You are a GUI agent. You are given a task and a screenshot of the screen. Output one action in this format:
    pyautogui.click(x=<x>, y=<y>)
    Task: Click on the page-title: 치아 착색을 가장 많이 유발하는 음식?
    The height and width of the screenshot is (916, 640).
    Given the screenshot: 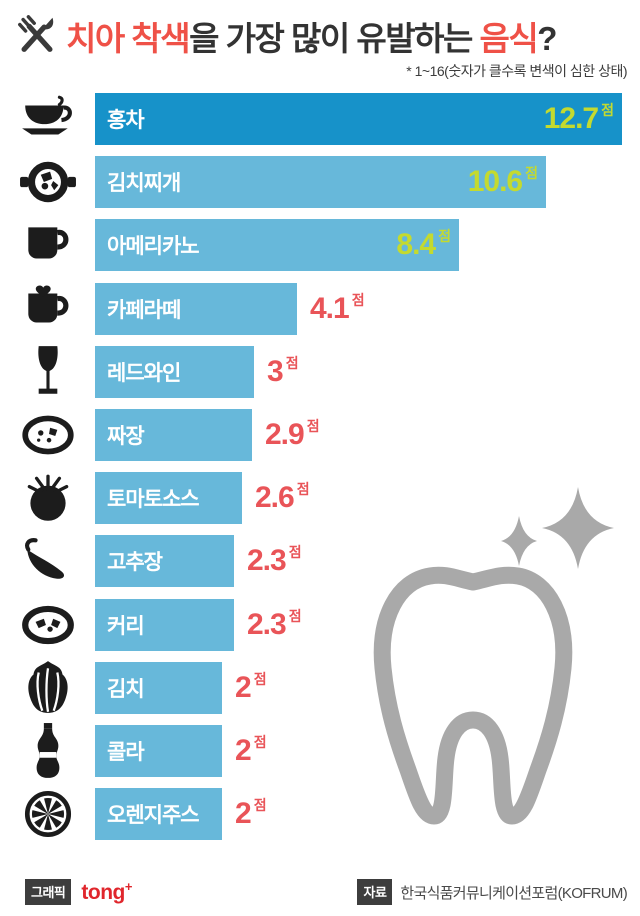 What is the action you would take?
    pyautogui.click(x=351, y=36)
    